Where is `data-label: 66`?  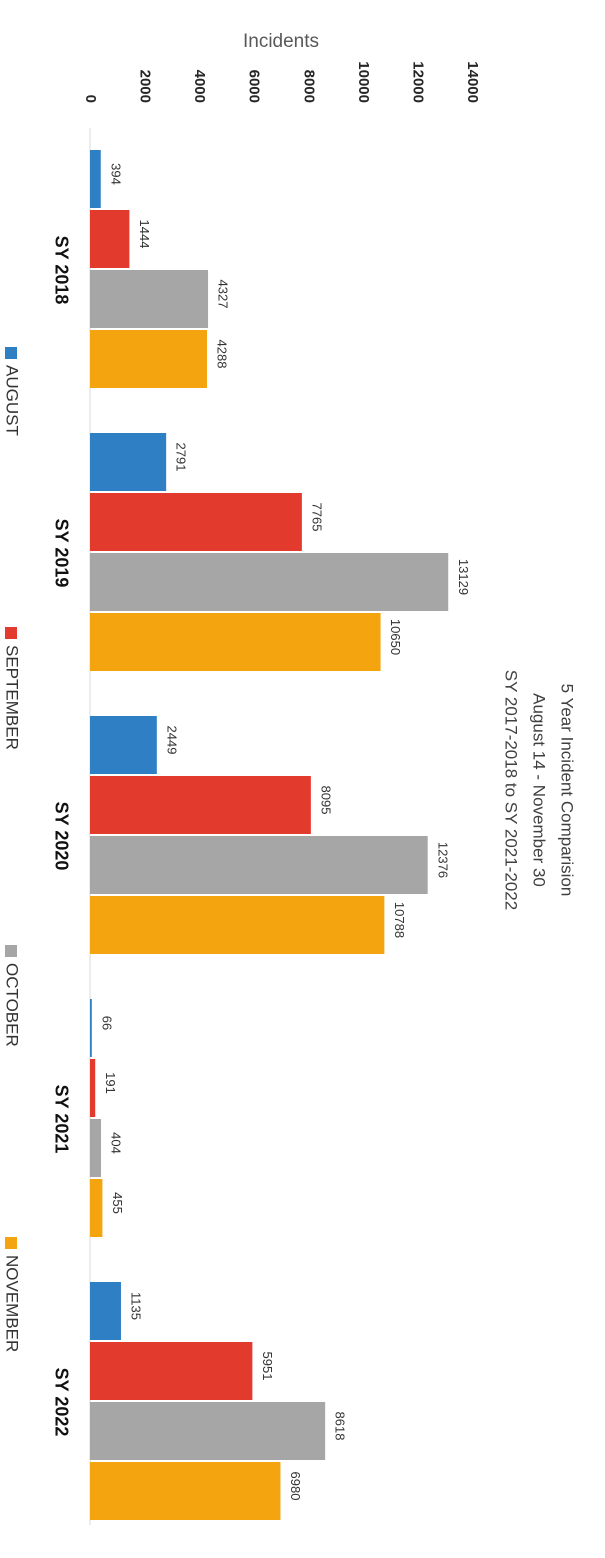 data-label: 66 is located at coordinates (106, 1023).